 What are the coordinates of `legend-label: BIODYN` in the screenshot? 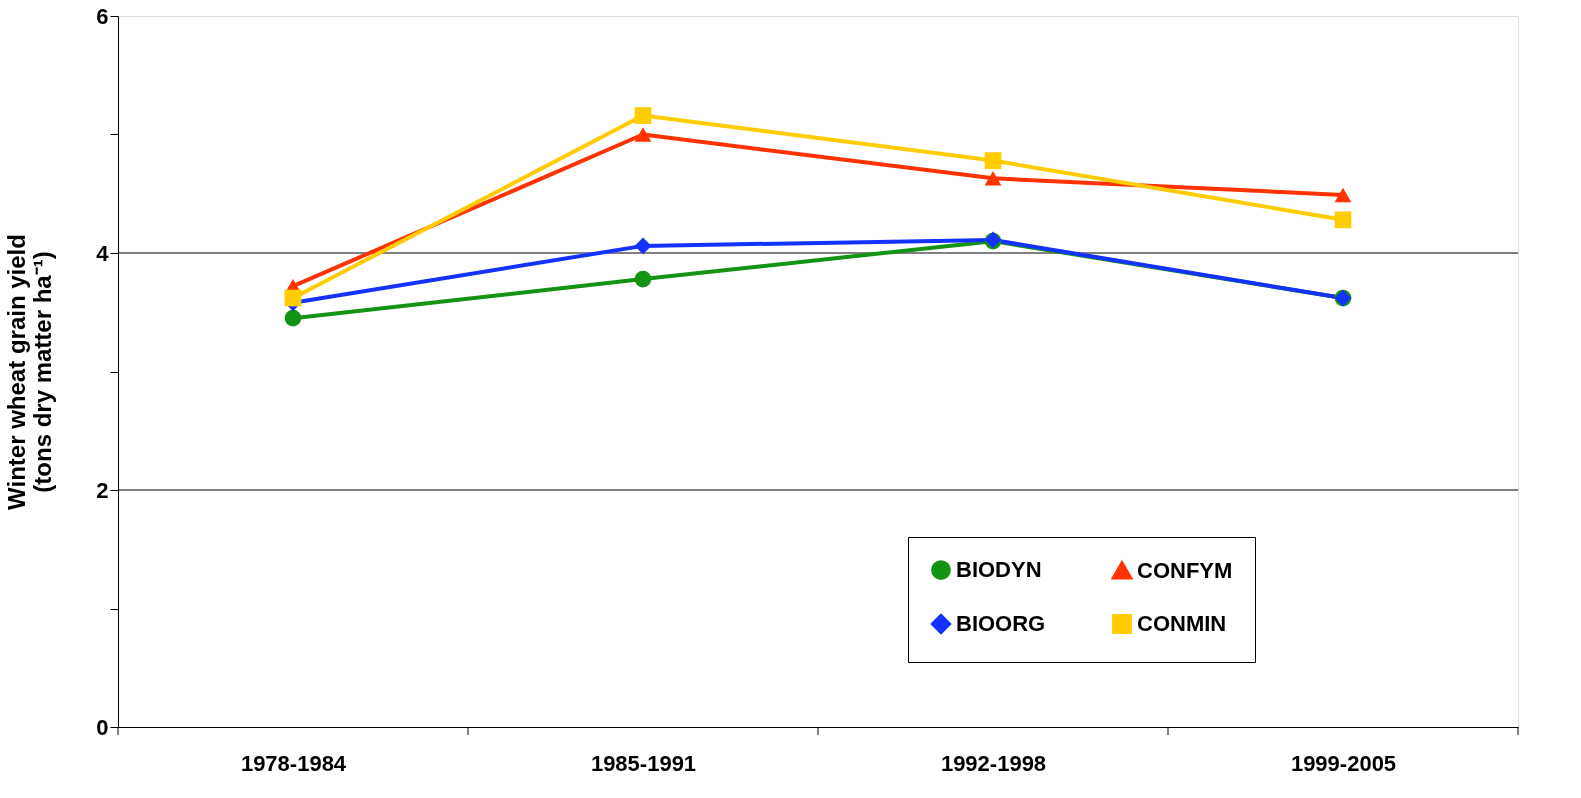 It's located at (999, 570).